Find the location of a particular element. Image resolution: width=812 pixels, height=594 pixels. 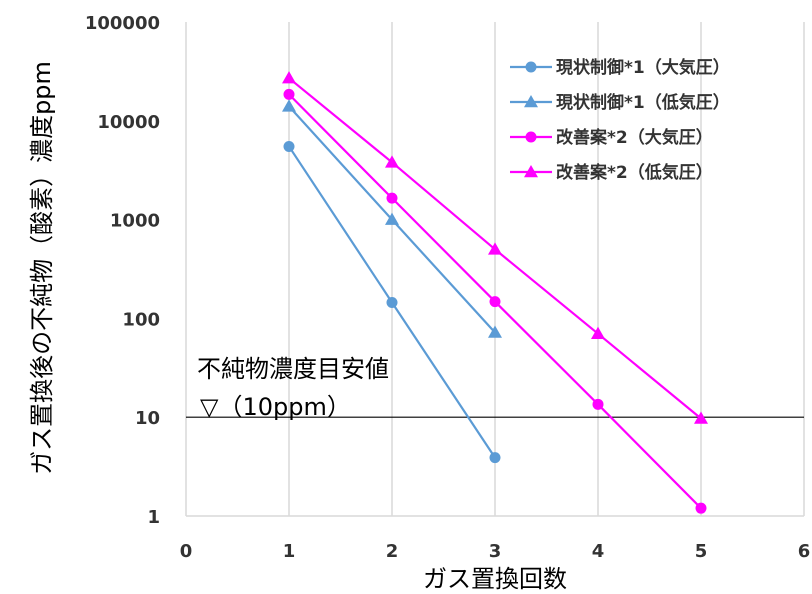

x-tick-label: 2 is located at coordinates (392, 551).